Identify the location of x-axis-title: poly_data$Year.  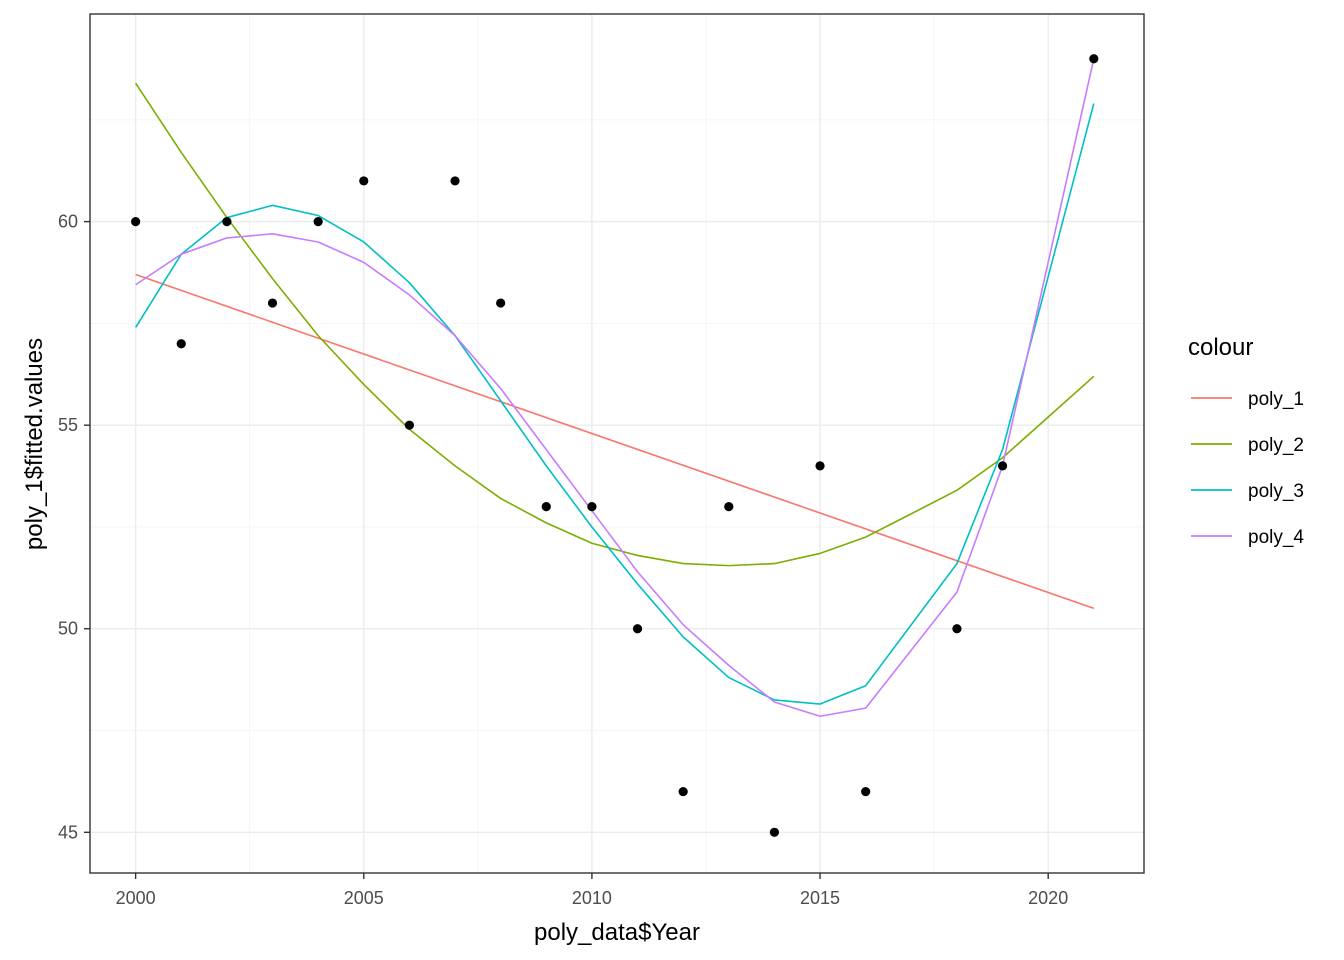
(617, 932).